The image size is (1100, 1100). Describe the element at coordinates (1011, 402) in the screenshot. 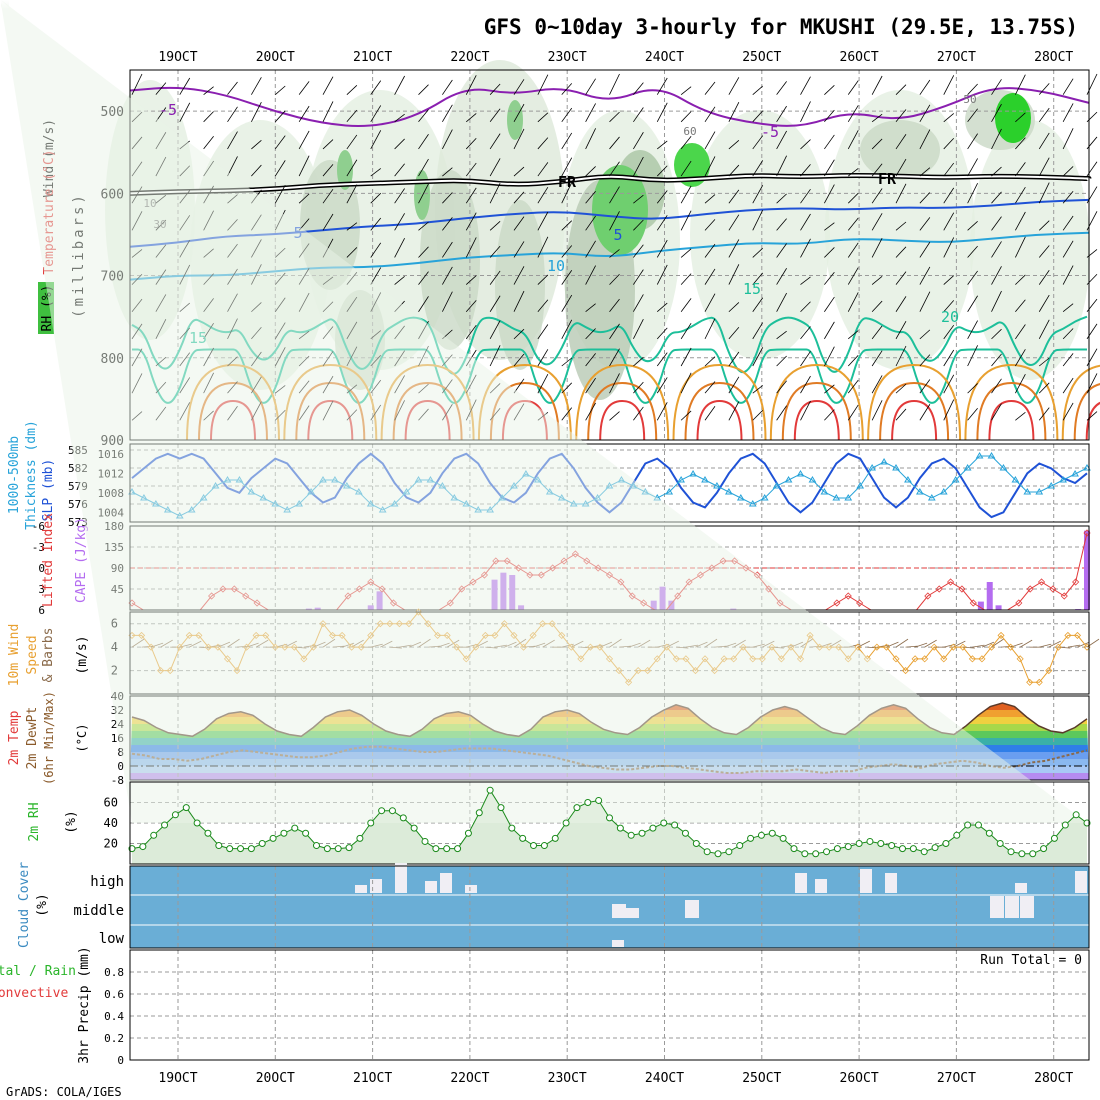

I see `temperature-contour` at that location.